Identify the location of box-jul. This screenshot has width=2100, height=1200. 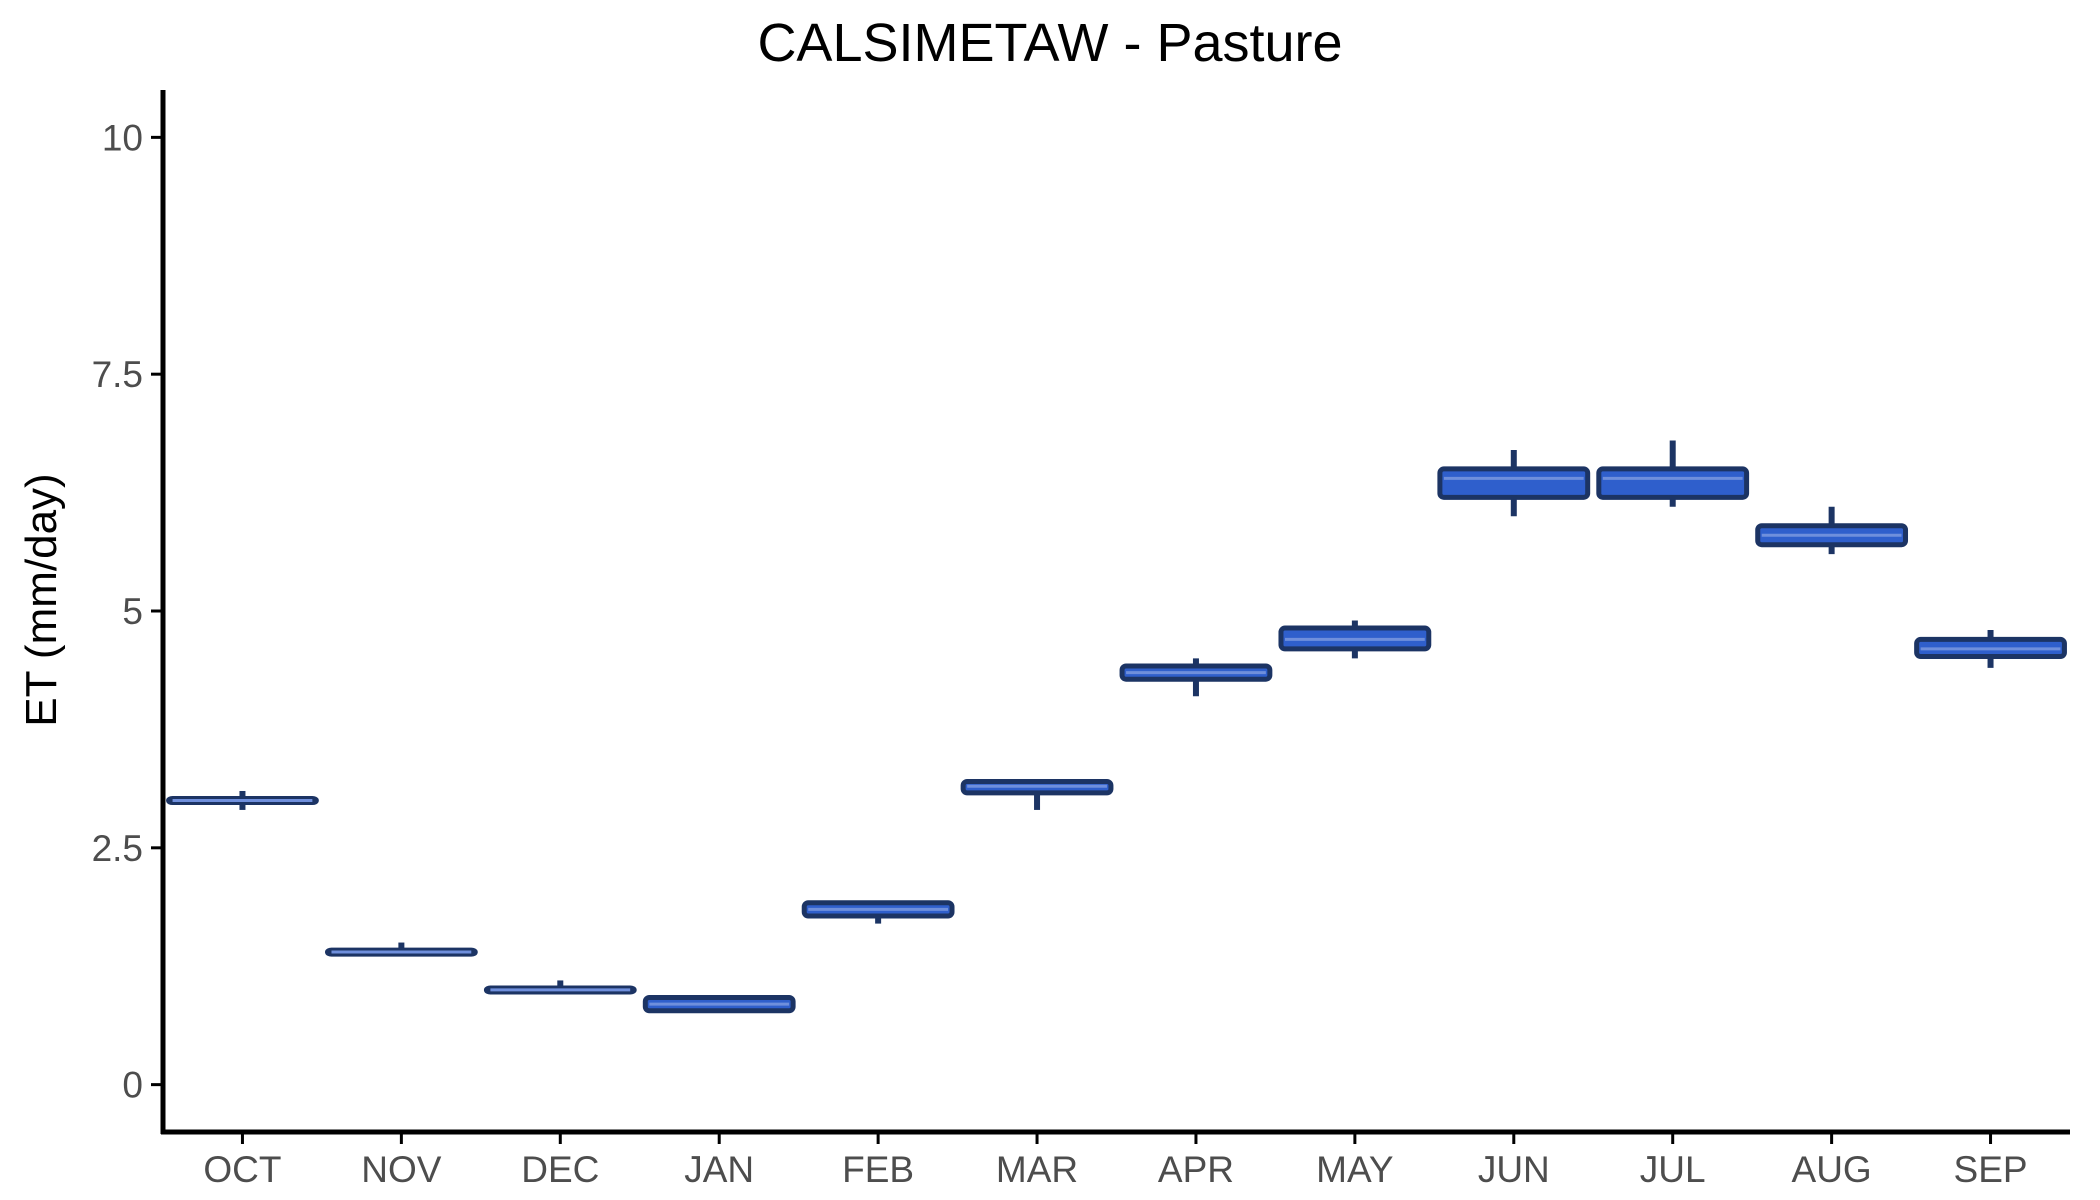
(1673, 473).